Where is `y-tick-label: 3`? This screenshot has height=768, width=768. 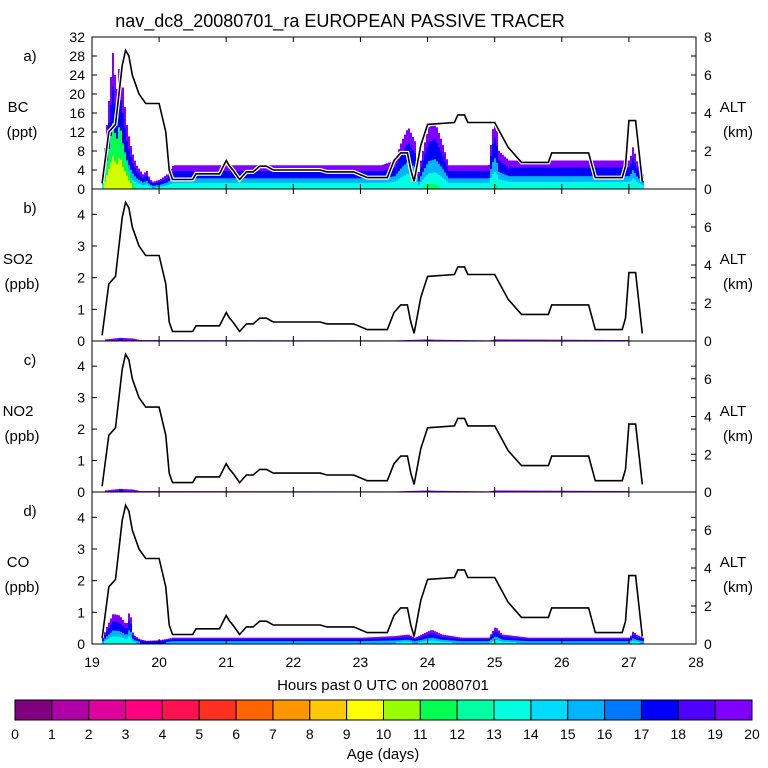
y-tick-label: 3 is located at coordinates (81, 246).